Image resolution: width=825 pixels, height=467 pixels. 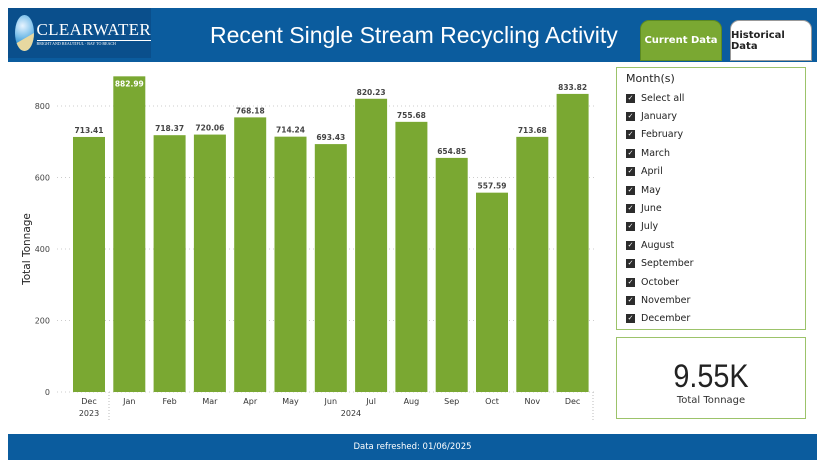 What do you see at coordinates (210, 401) in the screenshot?
I see `x-tick-label: Mar` at bounding box center [210, 401].